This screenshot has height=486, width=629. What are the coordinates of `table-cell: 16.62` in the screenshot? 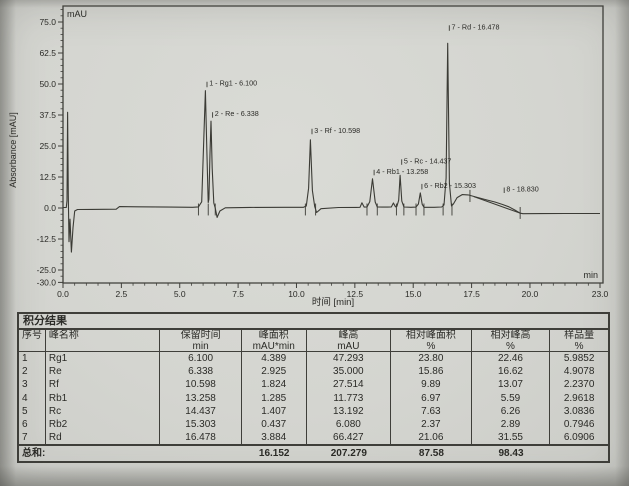 It's located at (511, 372).